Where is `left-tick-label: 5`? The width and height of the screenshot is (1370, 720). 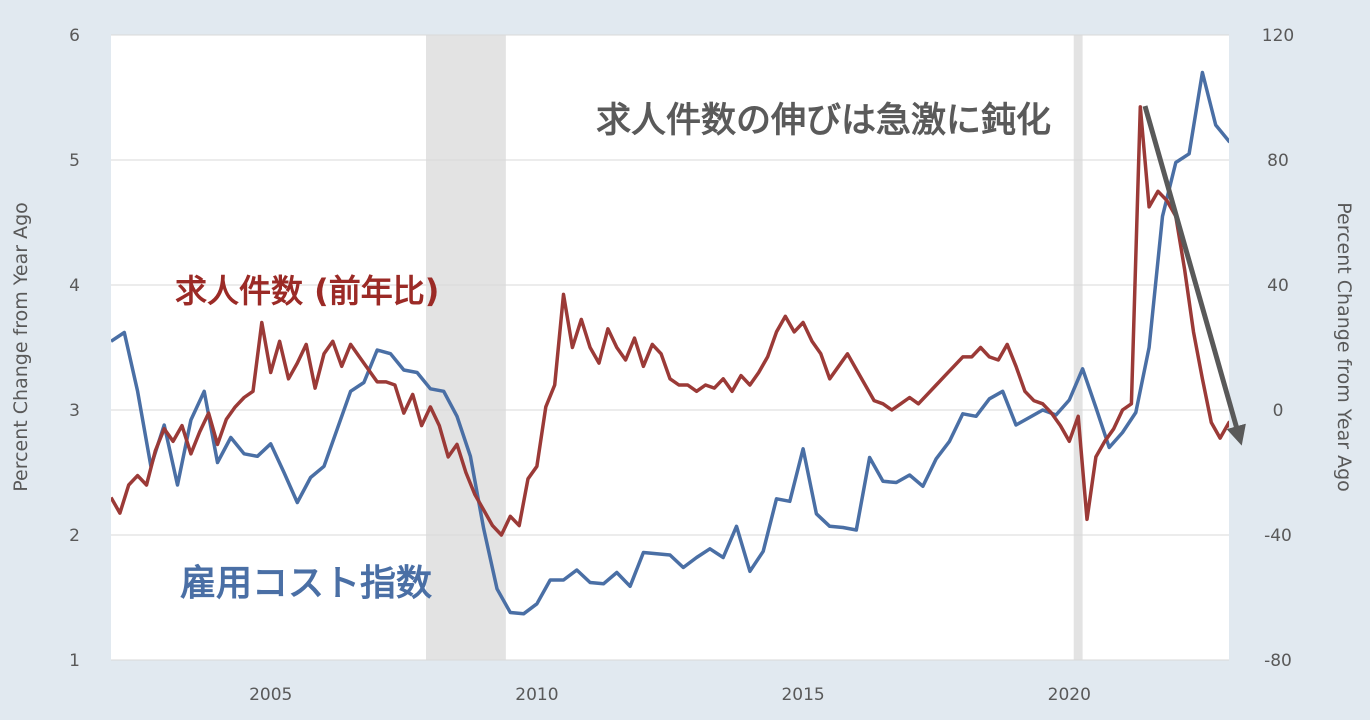 left-tick-label: 5 is located at coordinates (74, 161).